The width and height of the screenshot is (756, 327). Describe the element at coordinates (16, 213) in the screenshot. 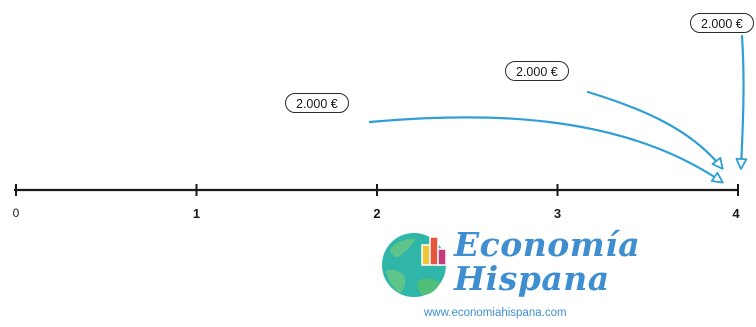

I see `timeline-tick-label-0: 0` at that location.